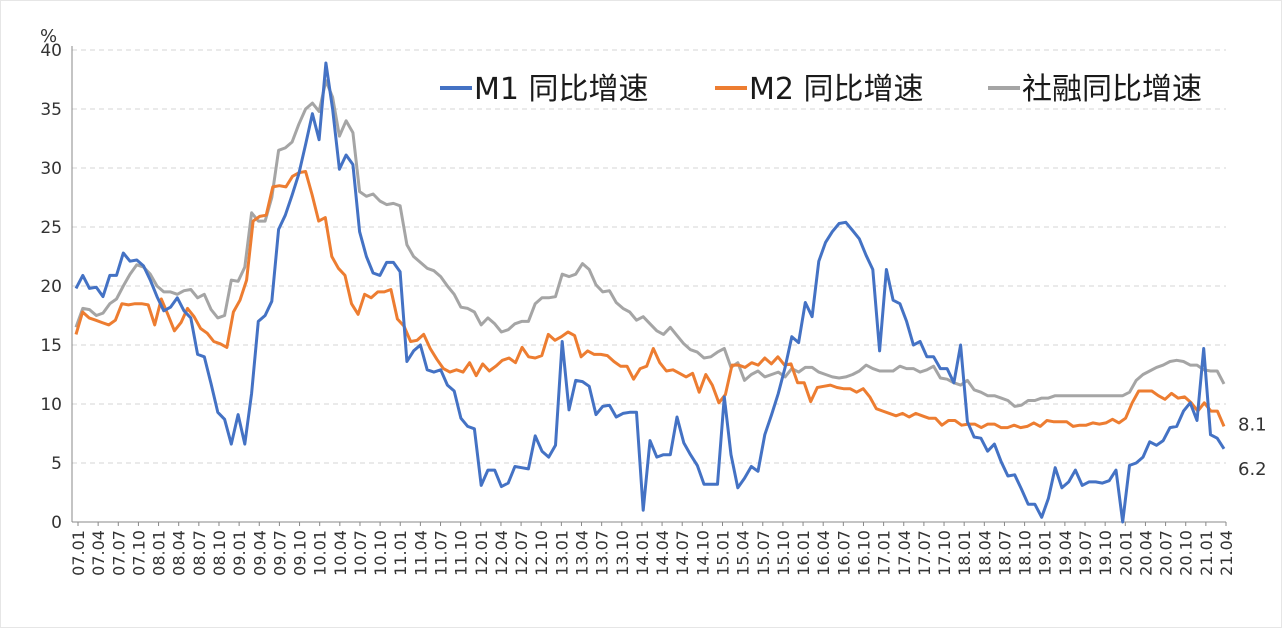  I want to click on x-tick-label: 12.10, so click(541, 553).